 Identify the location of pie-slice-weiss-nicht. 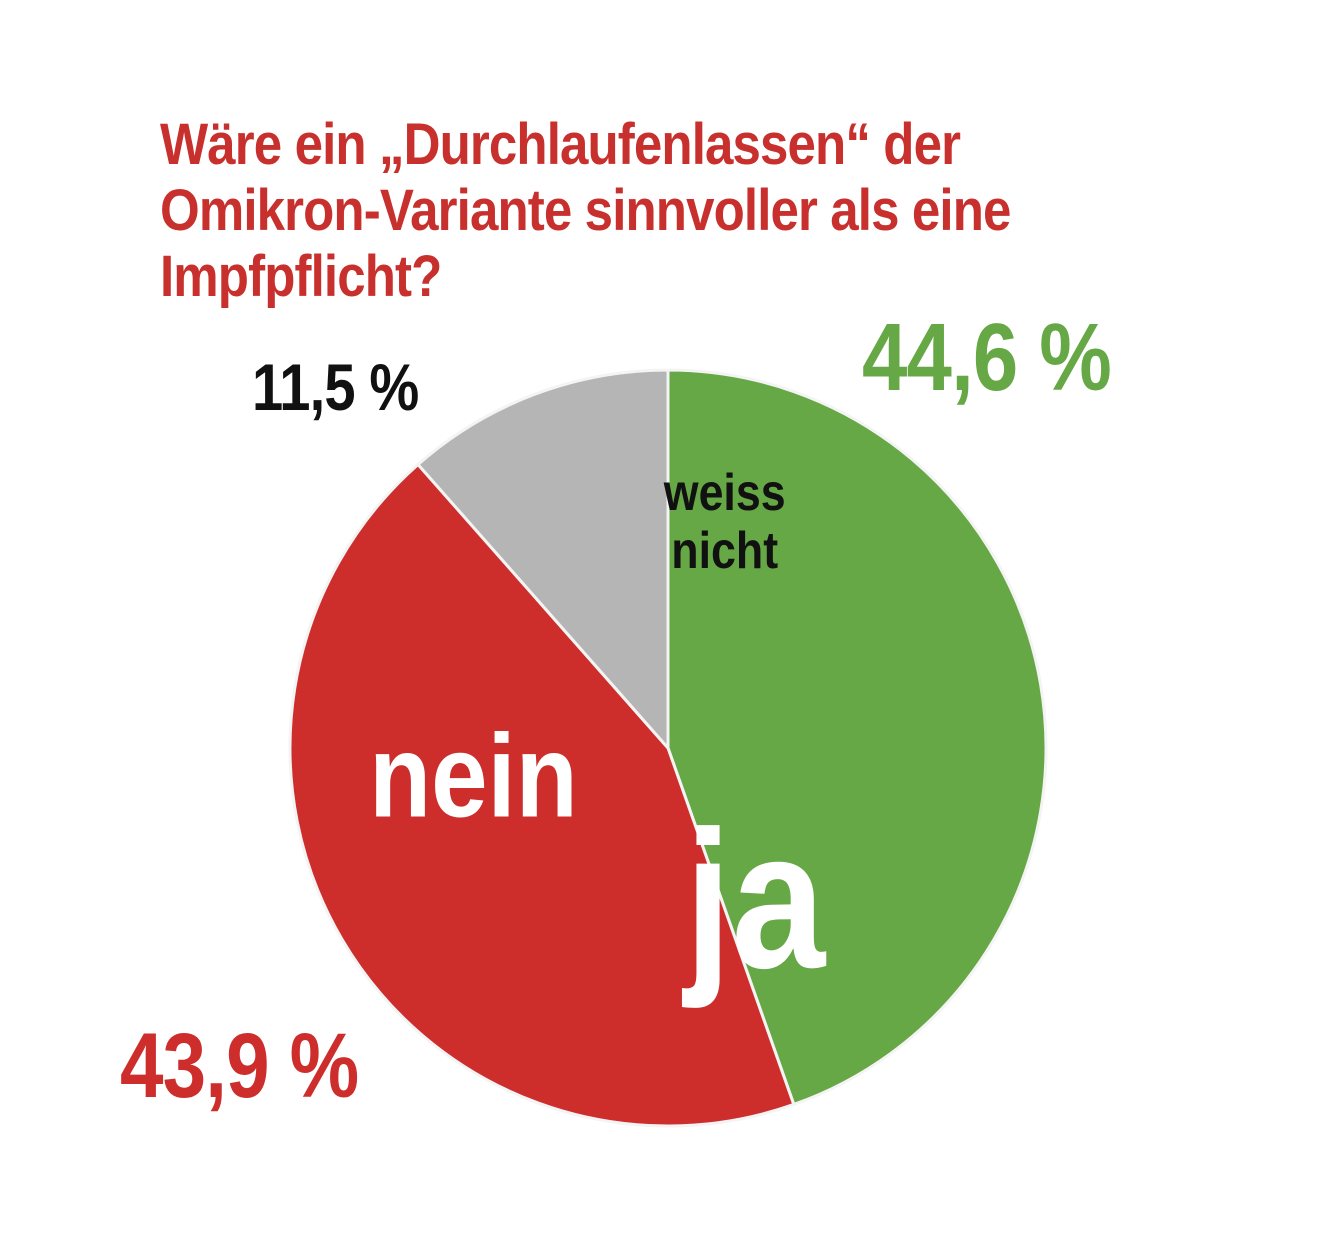
(543, 559).